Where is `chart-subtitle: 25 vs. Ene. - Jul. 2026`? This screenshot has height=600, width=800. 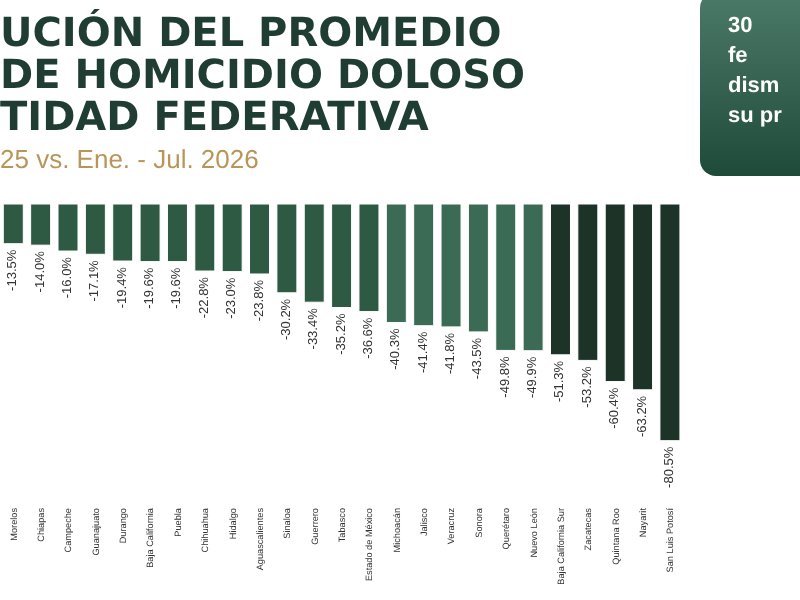
chart-subtitle: 25 vs. Ene. - Jul. 2026 is located at coordinates (129, 159).